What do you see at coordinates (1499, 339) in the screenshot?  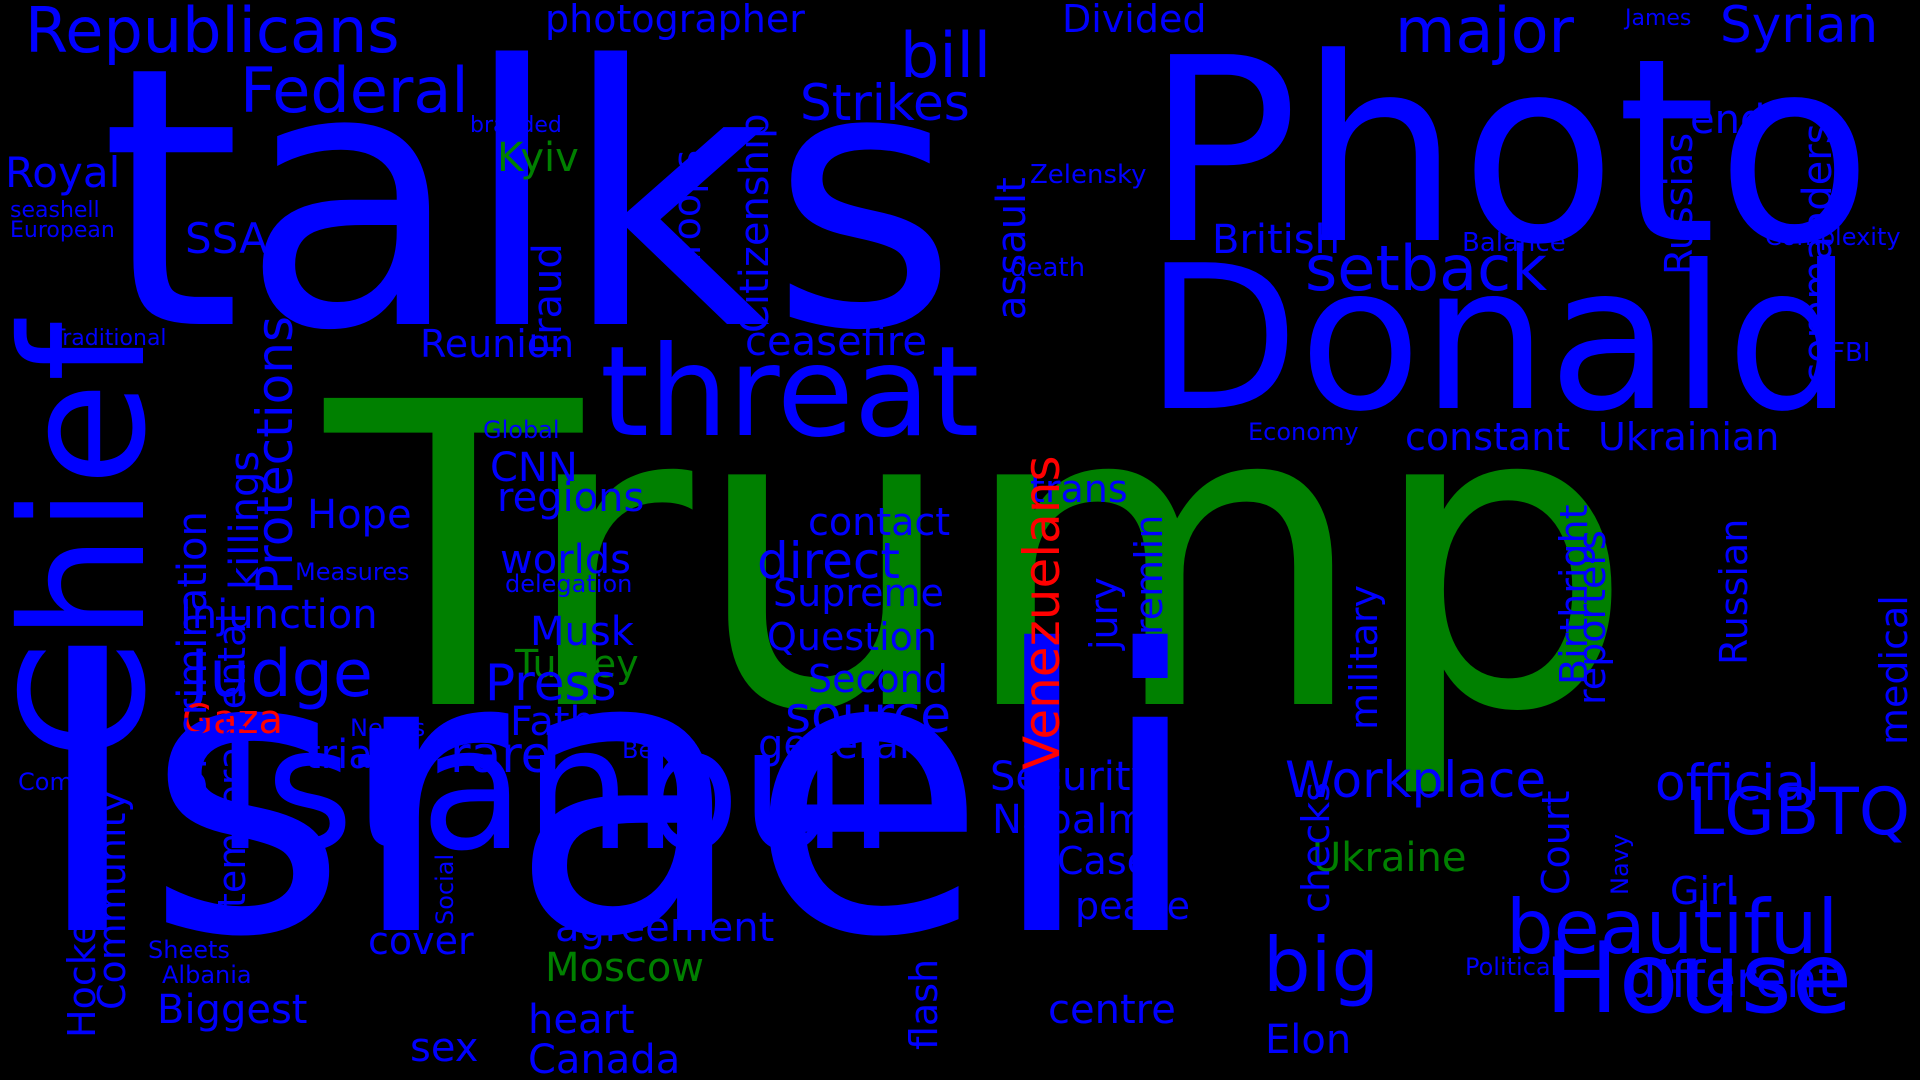 I see `word-donald: Donald` at bounding box center [1499, 339].